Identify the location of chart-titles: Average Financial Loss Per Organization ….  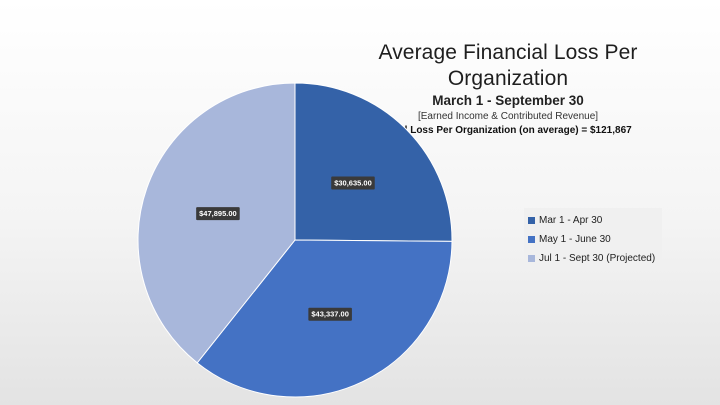
(508, 88).